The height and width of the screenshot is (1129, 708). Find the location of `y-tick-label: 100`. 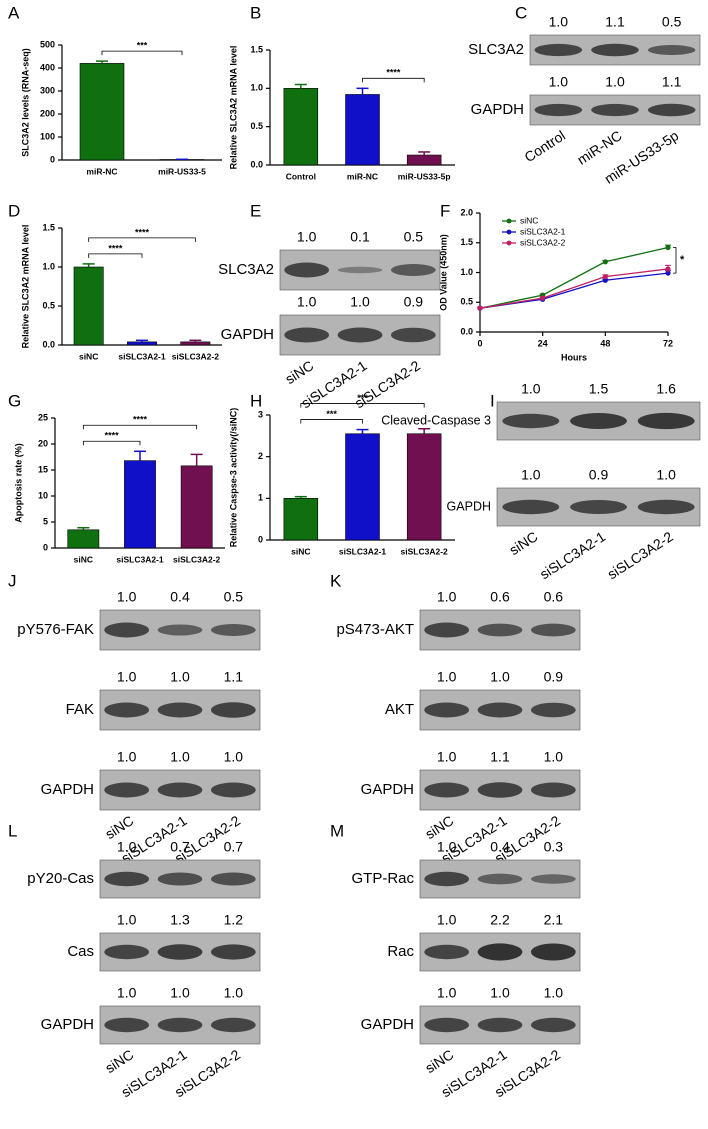

y-tick-label: 100 is located at coordinates (47, 136).